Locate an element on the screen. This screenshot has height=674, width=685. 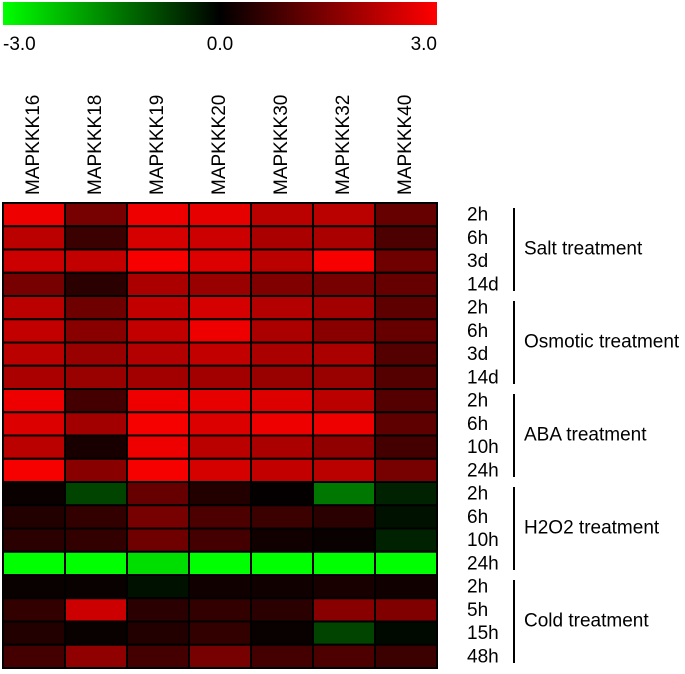
column-label: MAPKKK16 is located at coordinates (33, 145).